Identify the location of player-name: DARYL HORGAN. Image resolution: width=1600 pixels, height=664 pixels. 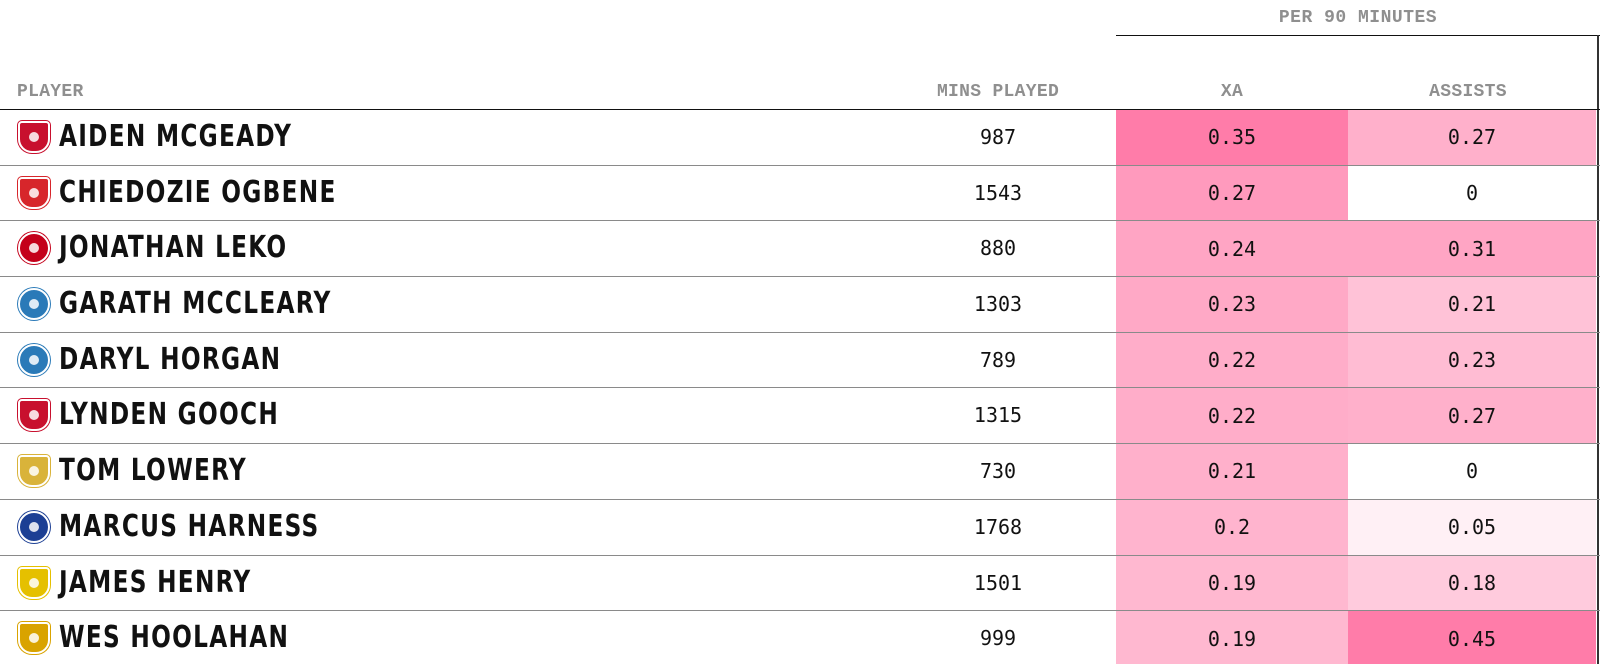
(170, 359).